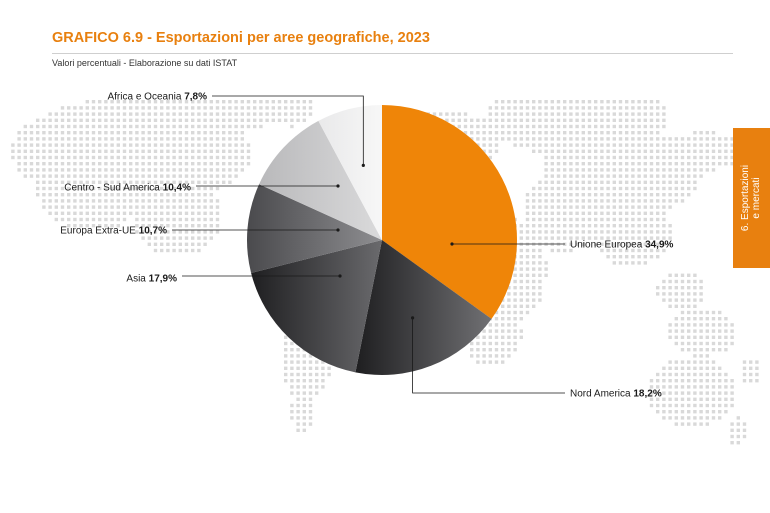 The width and height of the screenshot is (770, 513). Describe the element at coordinates (153, 231) in the screenshot. I see `slice-label-value: 10,7%` at that location.